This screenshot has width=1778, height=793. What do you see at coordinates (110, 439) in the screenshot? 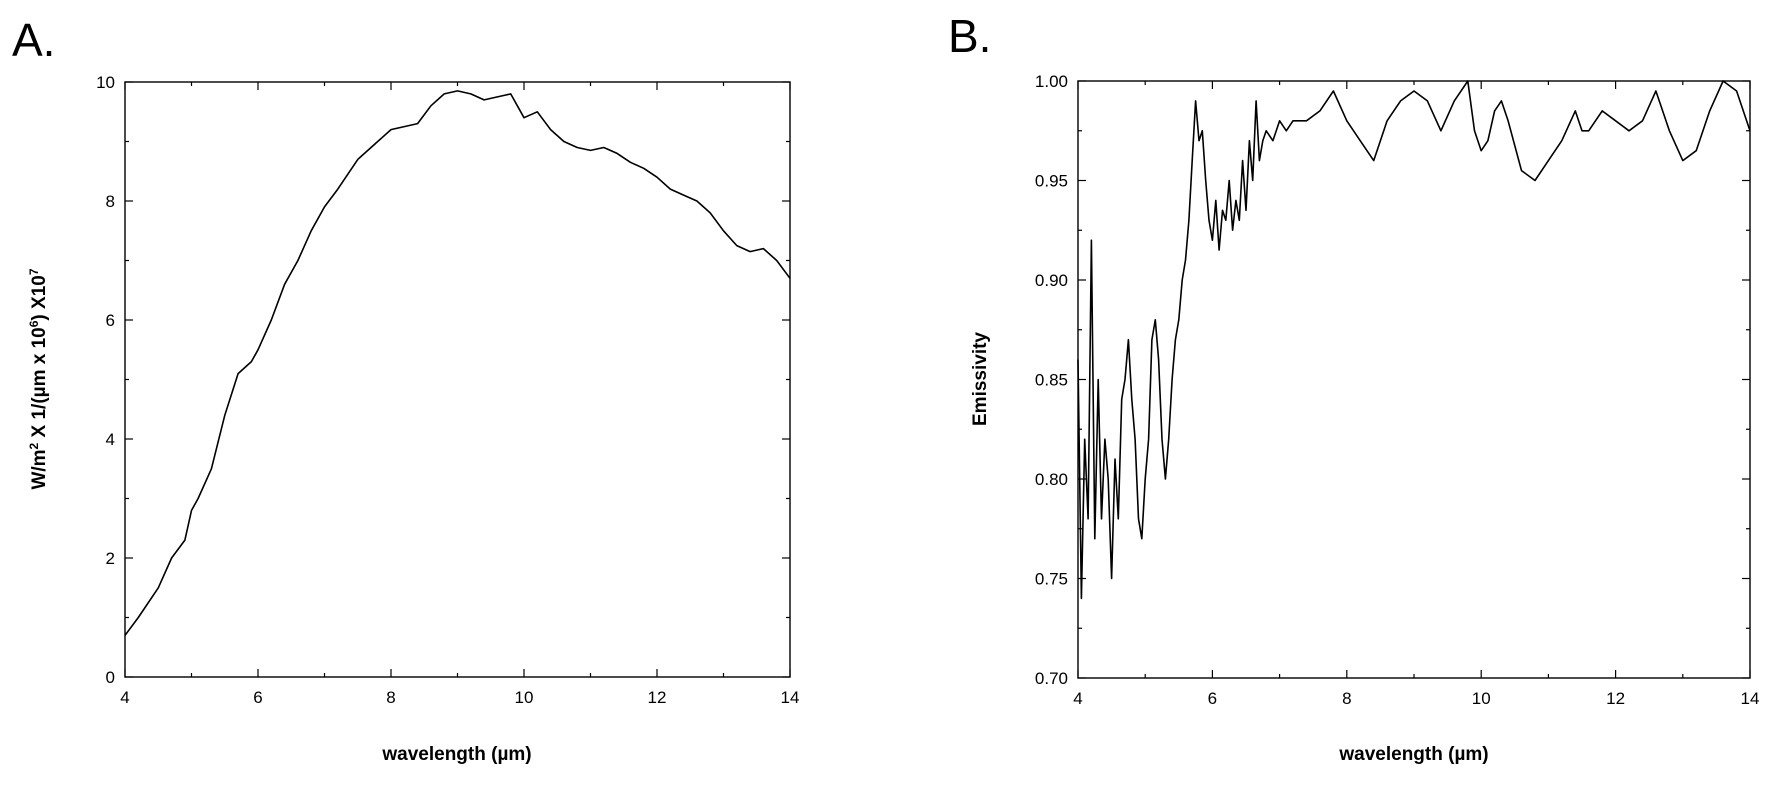
I see `y-tick-label: 4` at bounding box center [110, 439].